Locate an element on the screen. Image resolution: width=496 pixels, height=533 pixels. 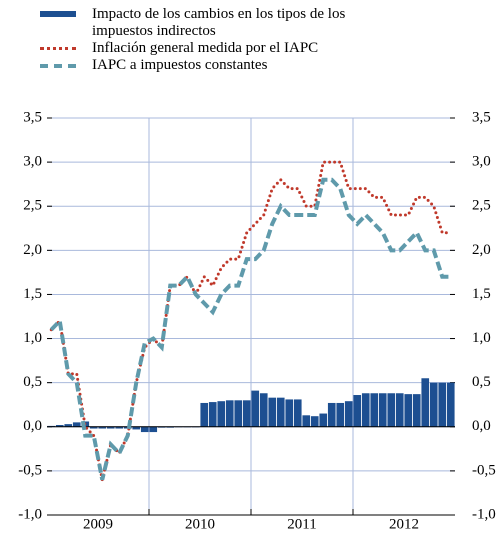
y-tick-label: 0,5 is located at coordinates (32, 382).